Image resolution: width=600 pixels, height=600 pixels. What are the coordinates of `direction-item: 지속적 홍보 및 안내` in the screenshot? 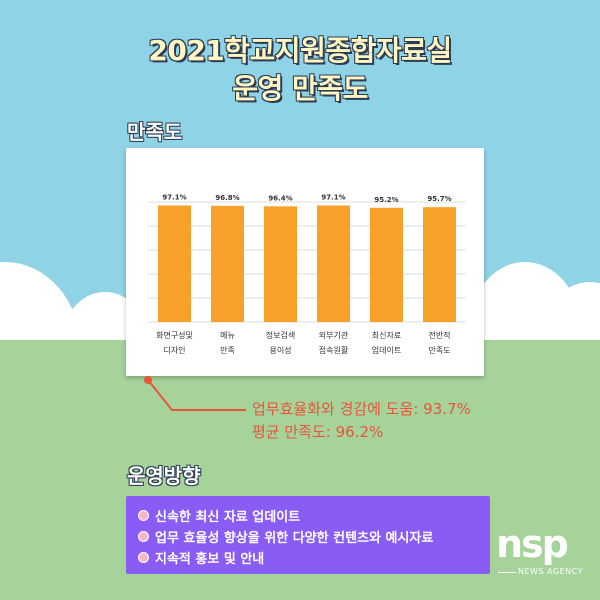 It's located at (201, 557).